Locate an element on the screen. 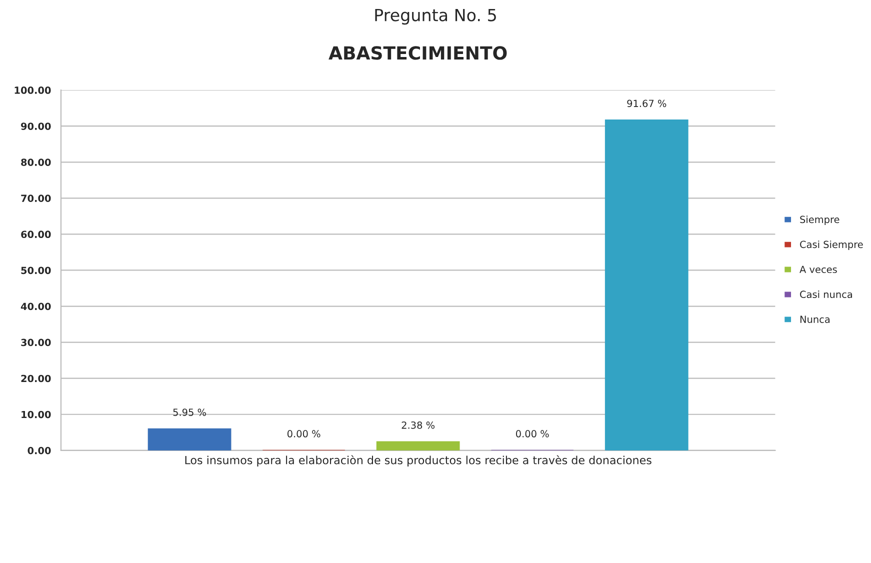 Image resolution: width=871 pixels, height=563 pixels. y-tick-label: 30.00 is located at coordinates (36, 342).